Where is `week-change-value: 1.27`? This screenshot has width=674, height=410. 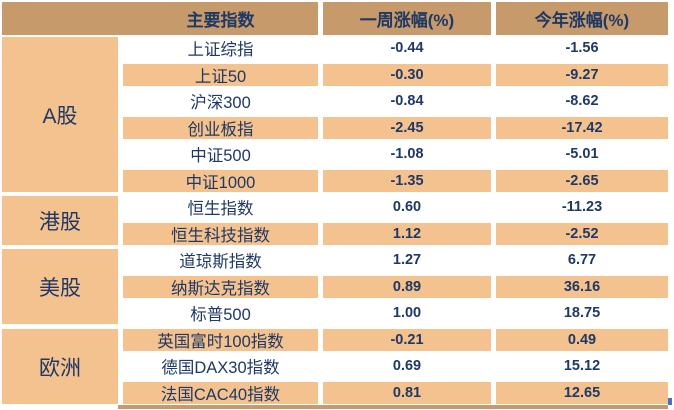
week-change-value: 1.27 is located at coordinates (407, 260).